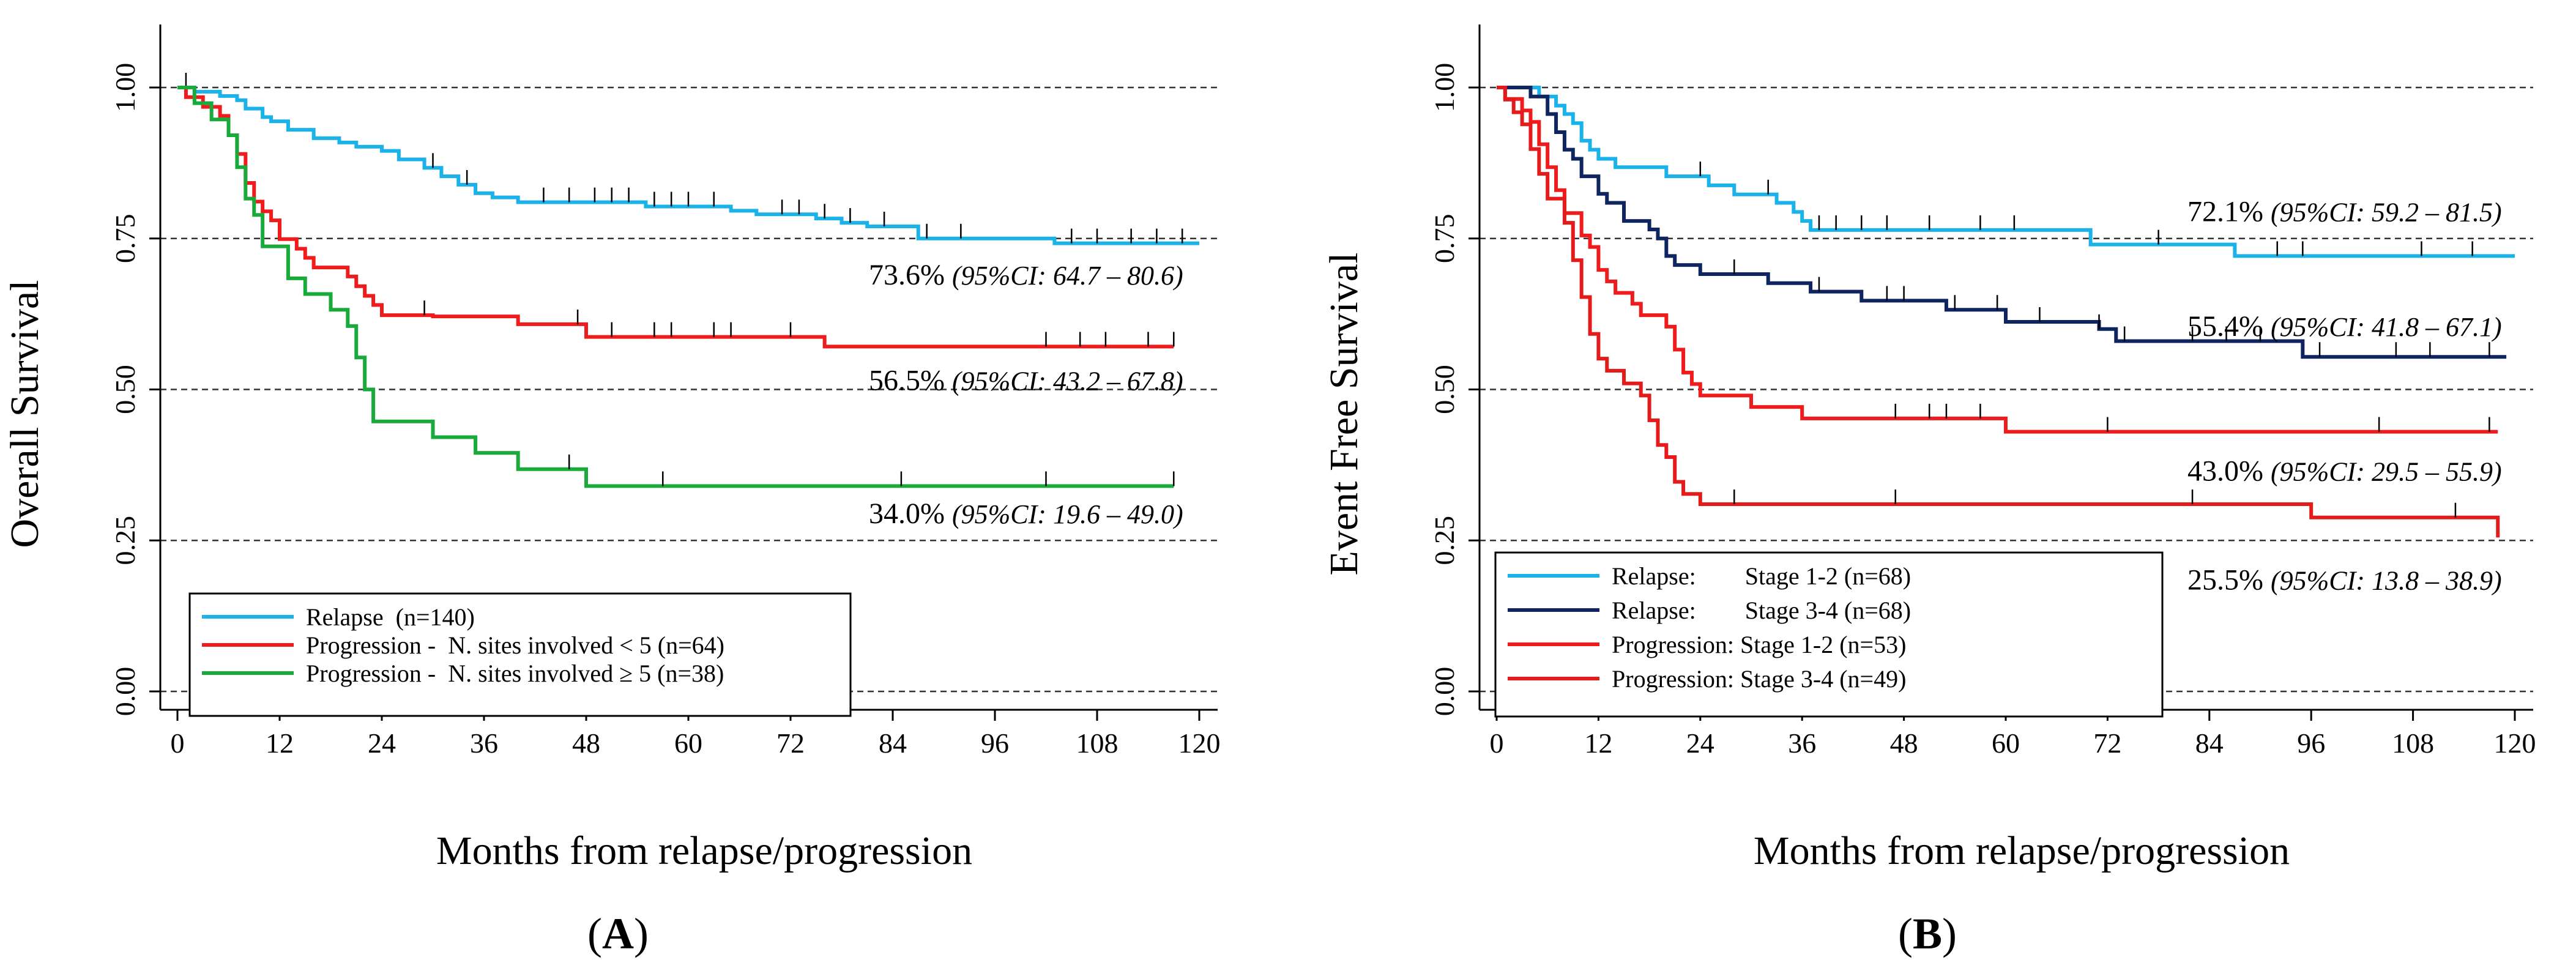 The width and height of the screenshot is (2576, 979). Describe the element at coordinates (2311, 743) in the screenshot. I see `panel-b-x-tick-label-8: 96` at that location.